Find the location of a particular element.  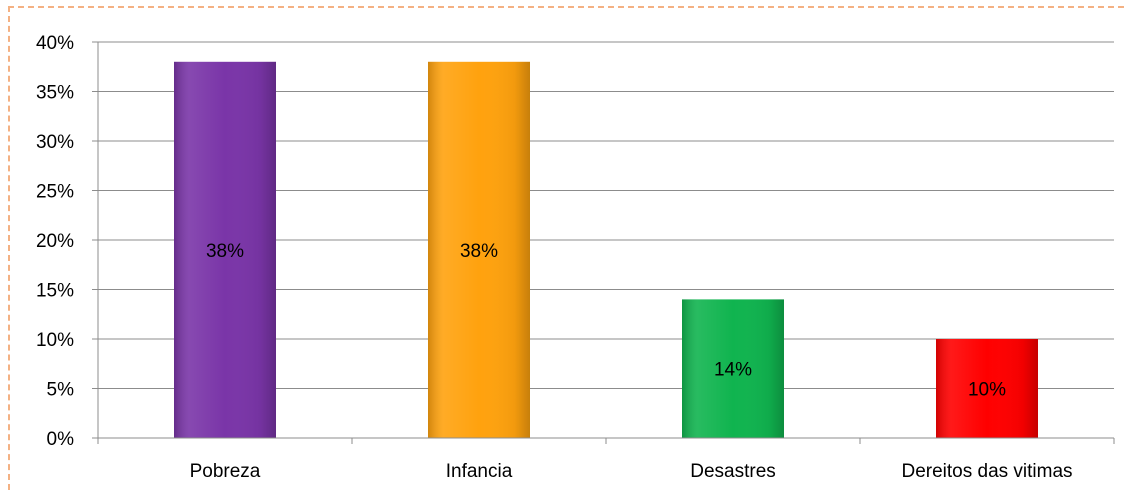

category-label: Pobreza is located at coordinates (225, 471).